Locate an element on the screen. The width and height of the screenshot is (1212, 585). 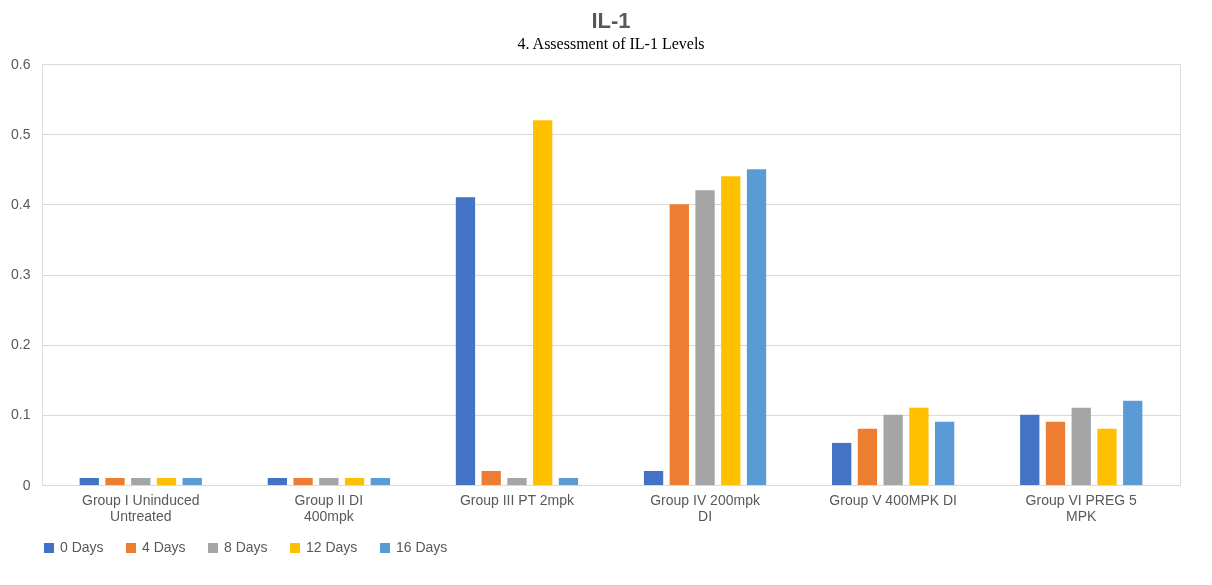
y-tick-label: 0.3 is located at coordinates (21, 274).